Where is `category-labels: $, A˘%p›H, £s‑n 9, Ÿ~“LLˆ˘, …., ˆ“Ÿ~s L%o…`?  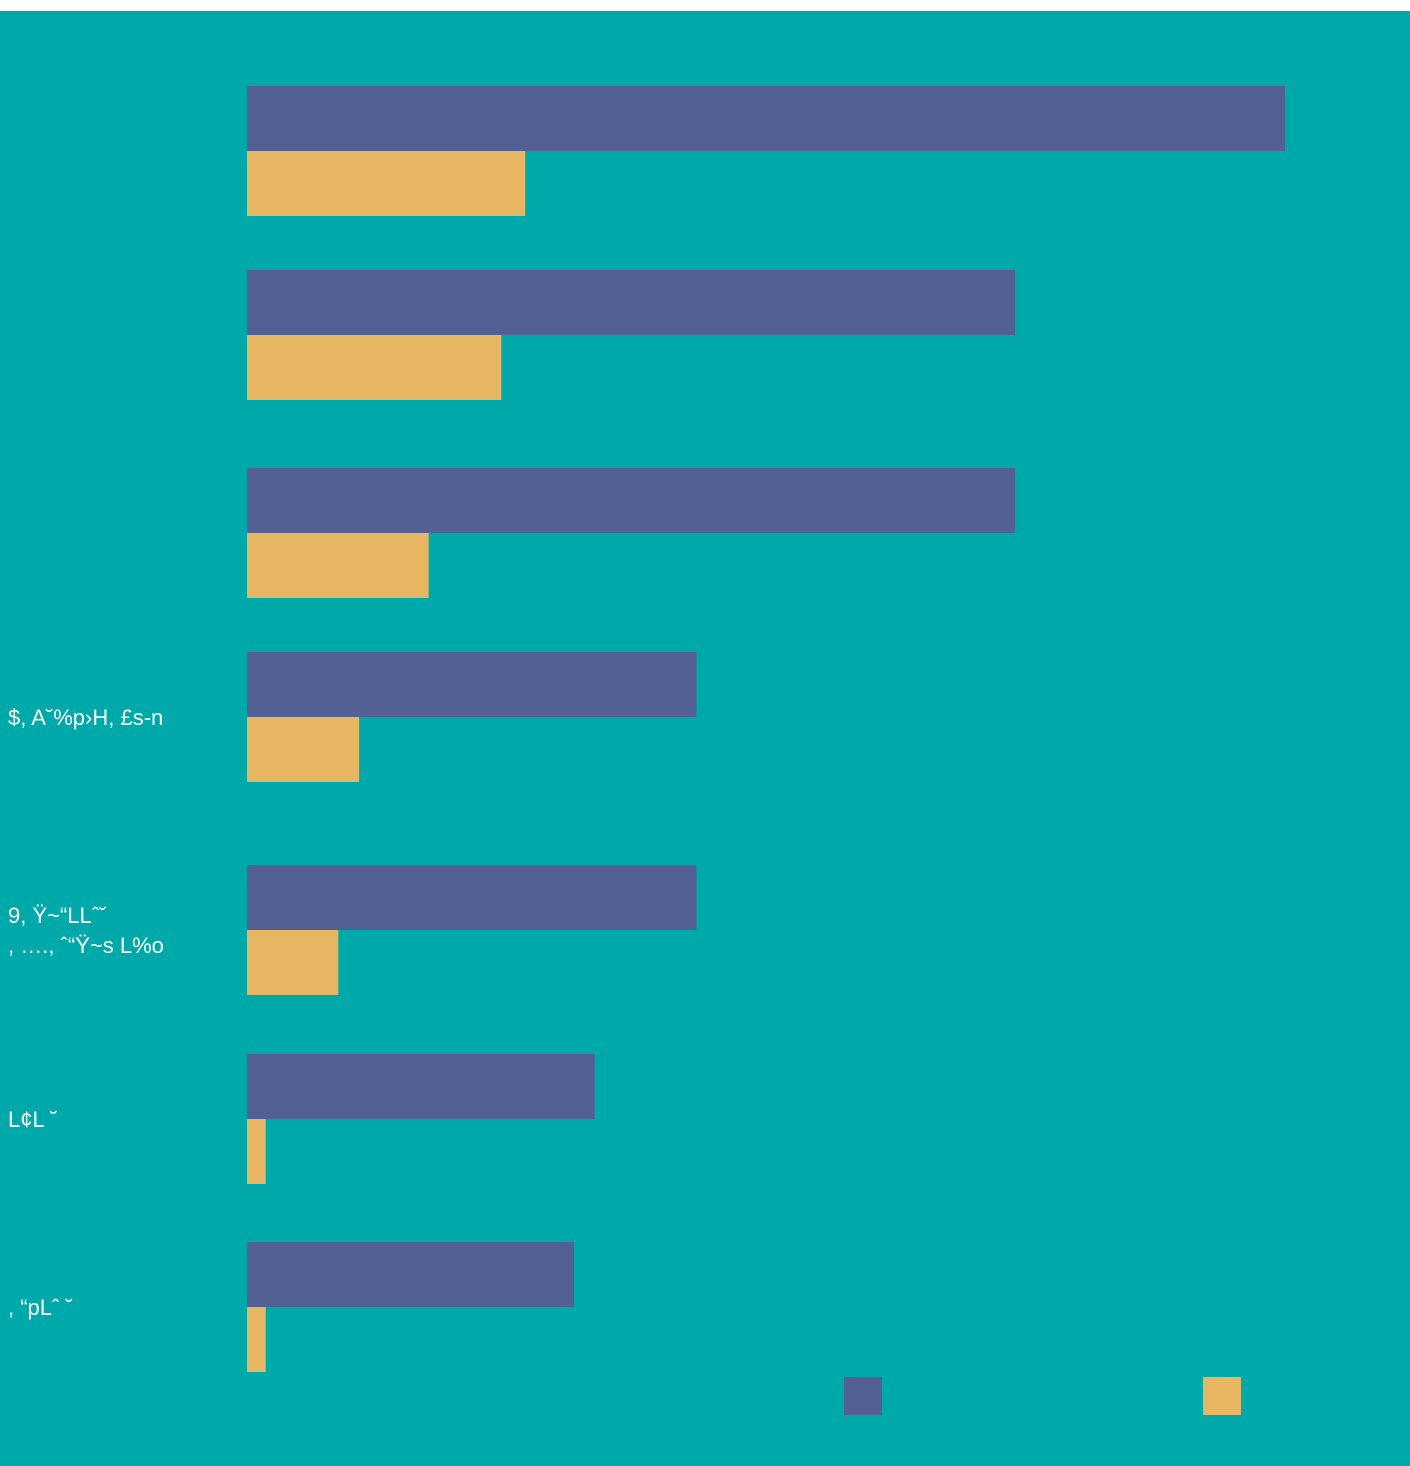
category-labels: $, A˘%p›H, £s‑n 9, Ÿ~“LLˆ˘, …., ˆ“Ÿ~s L%o… is located at coordinates (86, 1012).